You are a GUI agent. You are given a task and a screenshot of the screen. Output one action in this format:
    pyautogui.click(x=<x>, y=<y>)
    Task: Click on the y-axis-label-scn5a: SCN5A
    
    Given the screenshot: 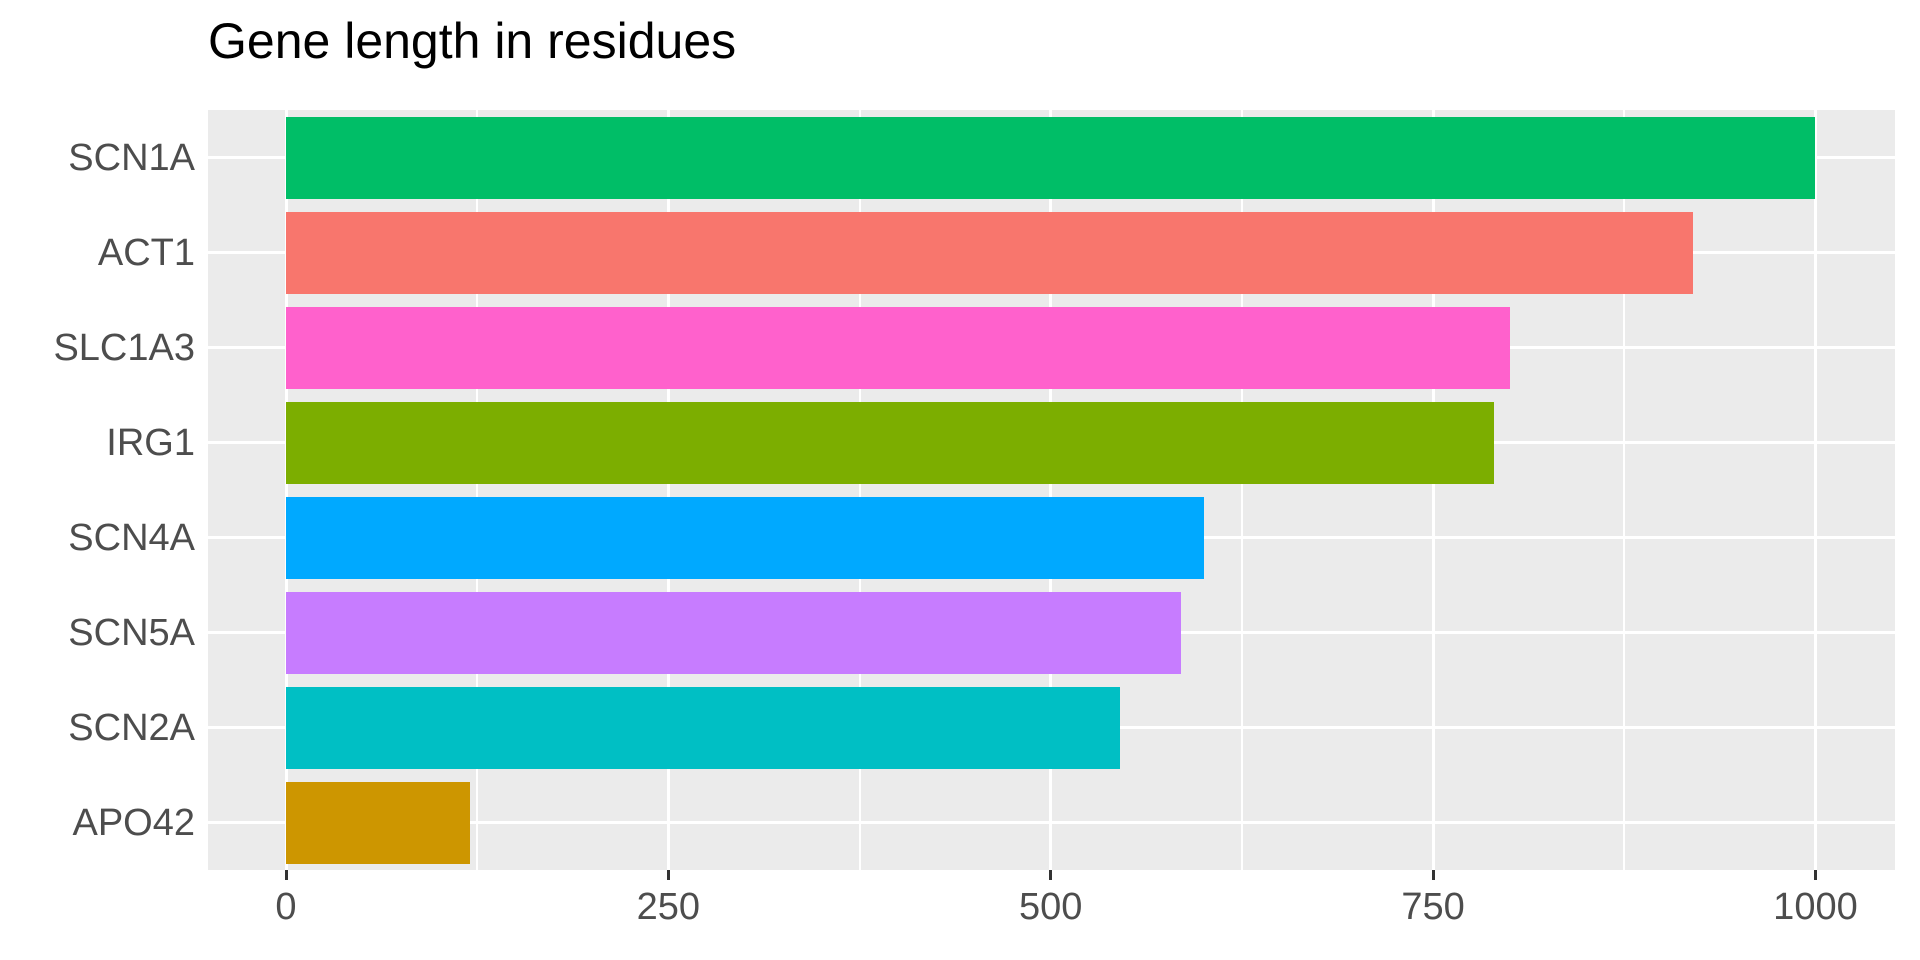 What is the action you would take?
    pyautogui.click(x=131, y=632)
    